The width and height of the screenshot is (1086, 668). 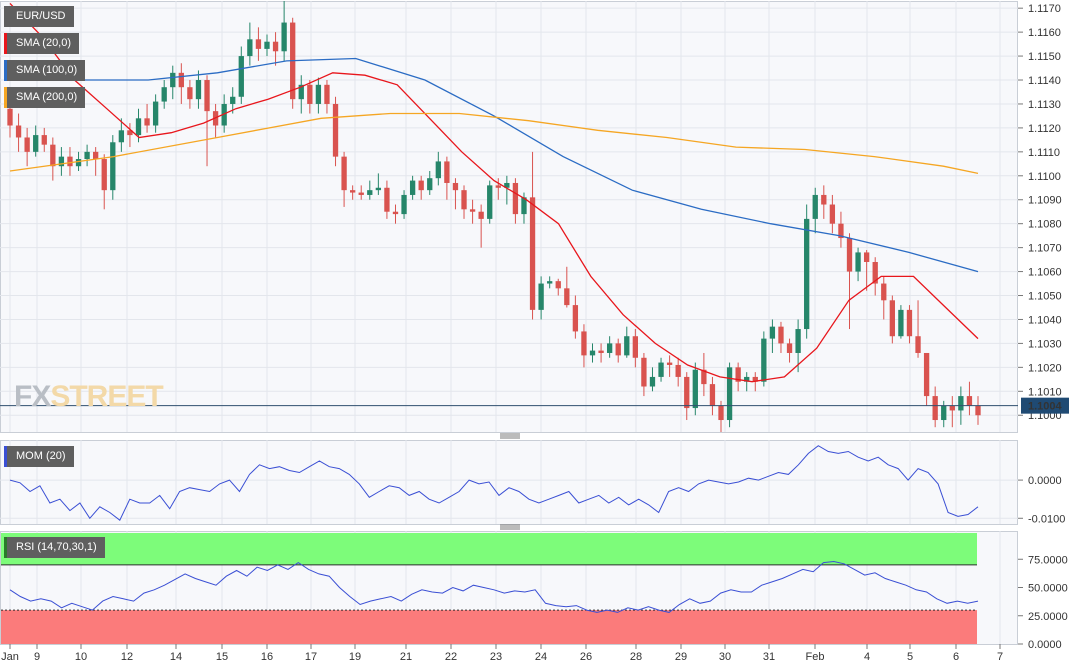 I want to click on time-tick-label: 17, so click(x=311, y=657).